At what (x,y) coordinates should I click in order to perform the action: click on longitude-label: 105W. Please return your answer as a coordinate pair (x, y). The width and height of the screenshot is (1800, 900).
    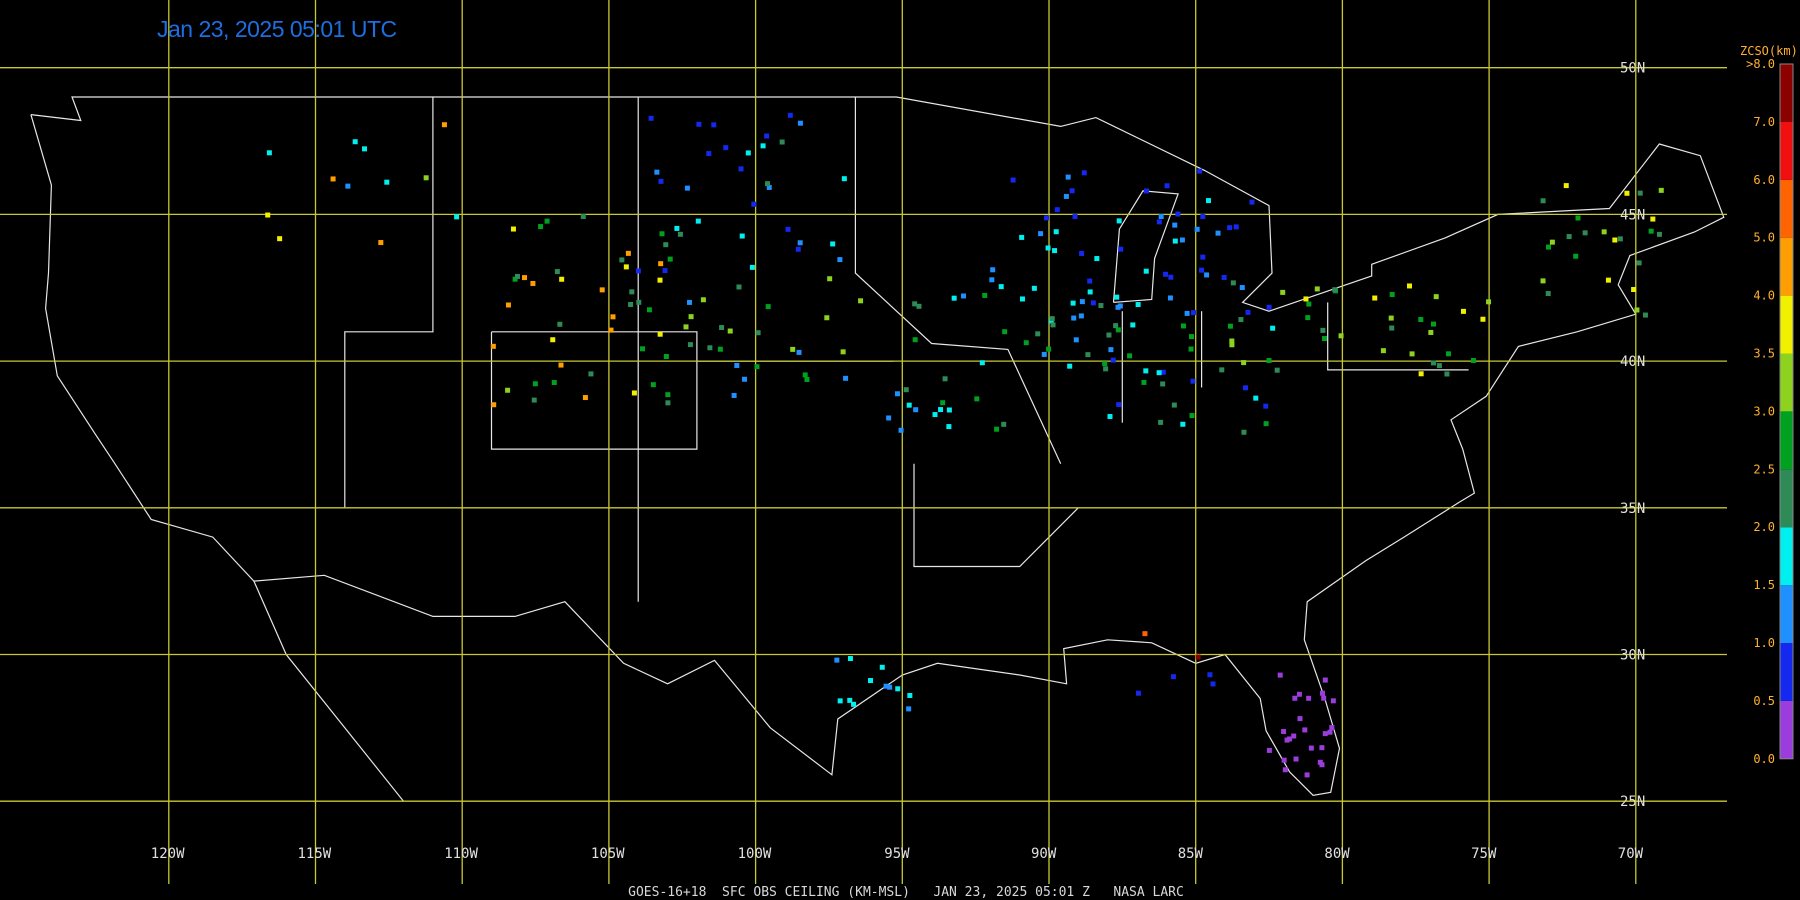
    Looking at the image, I should click on (608, 854).